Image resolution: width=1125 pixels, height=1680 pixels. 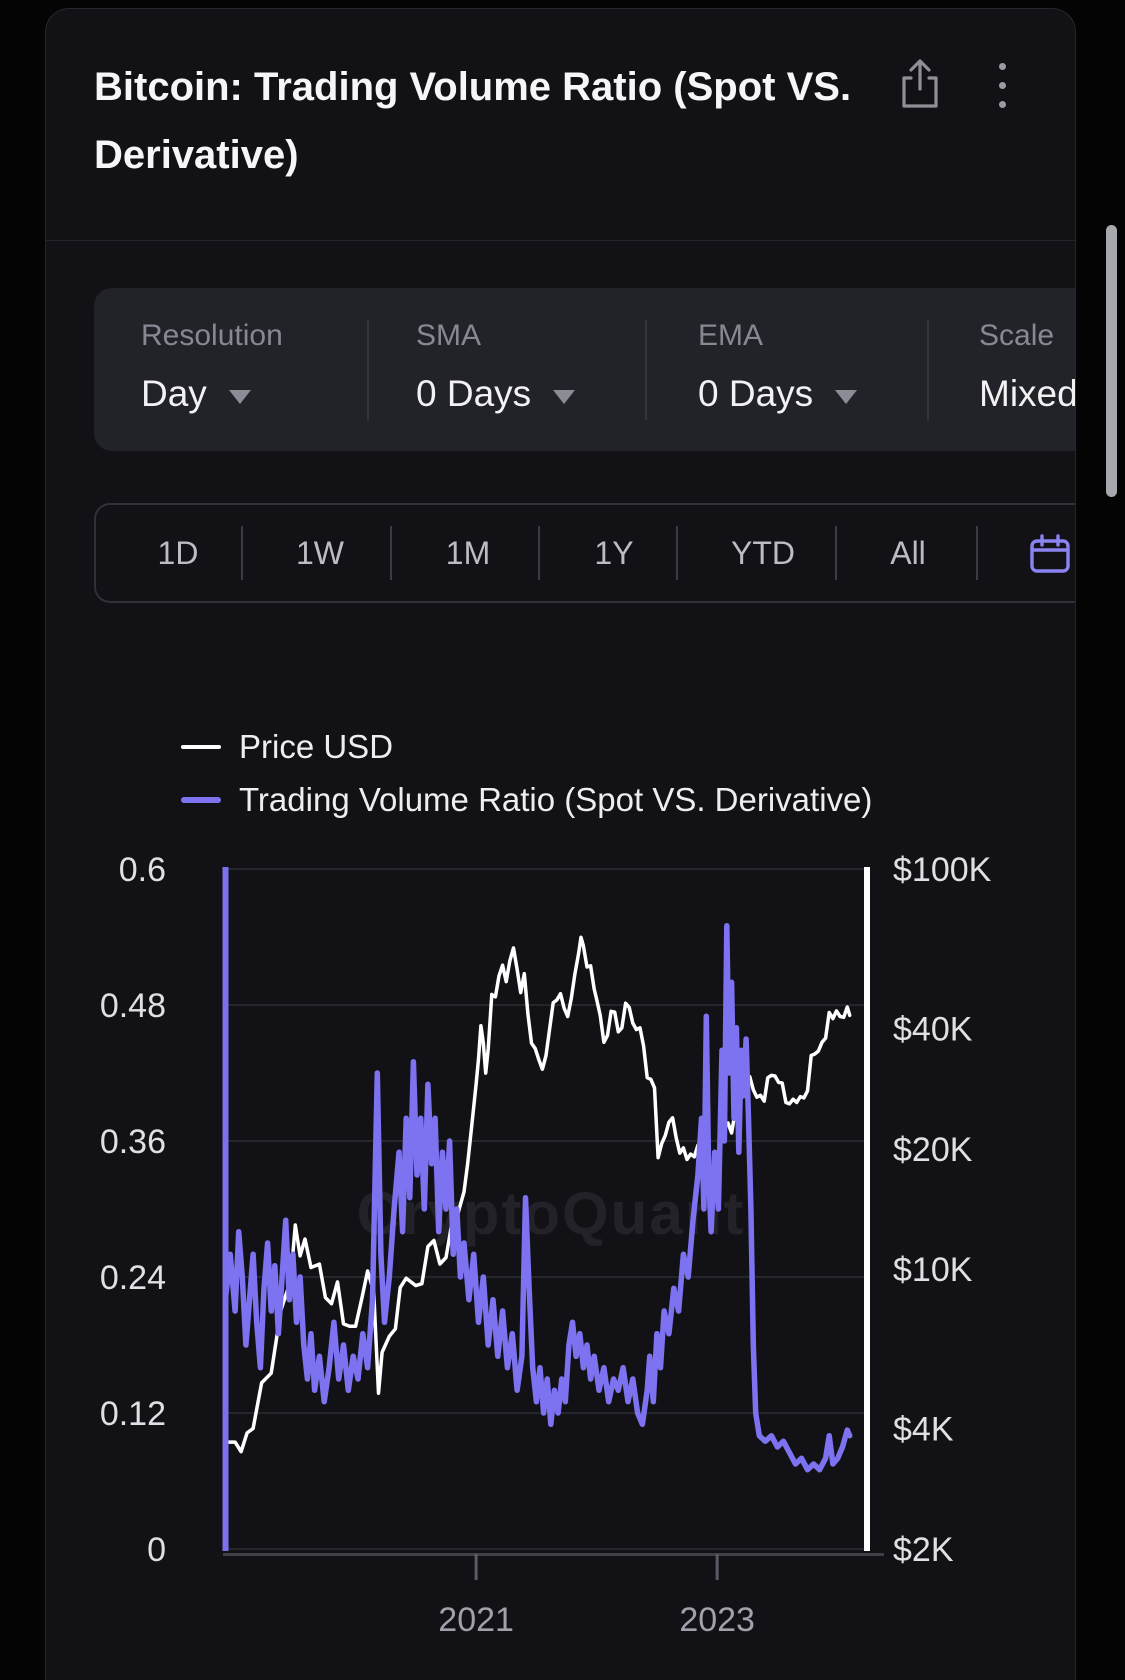 I want to click on scale-label: Scale, so click(x=1017, y=335).